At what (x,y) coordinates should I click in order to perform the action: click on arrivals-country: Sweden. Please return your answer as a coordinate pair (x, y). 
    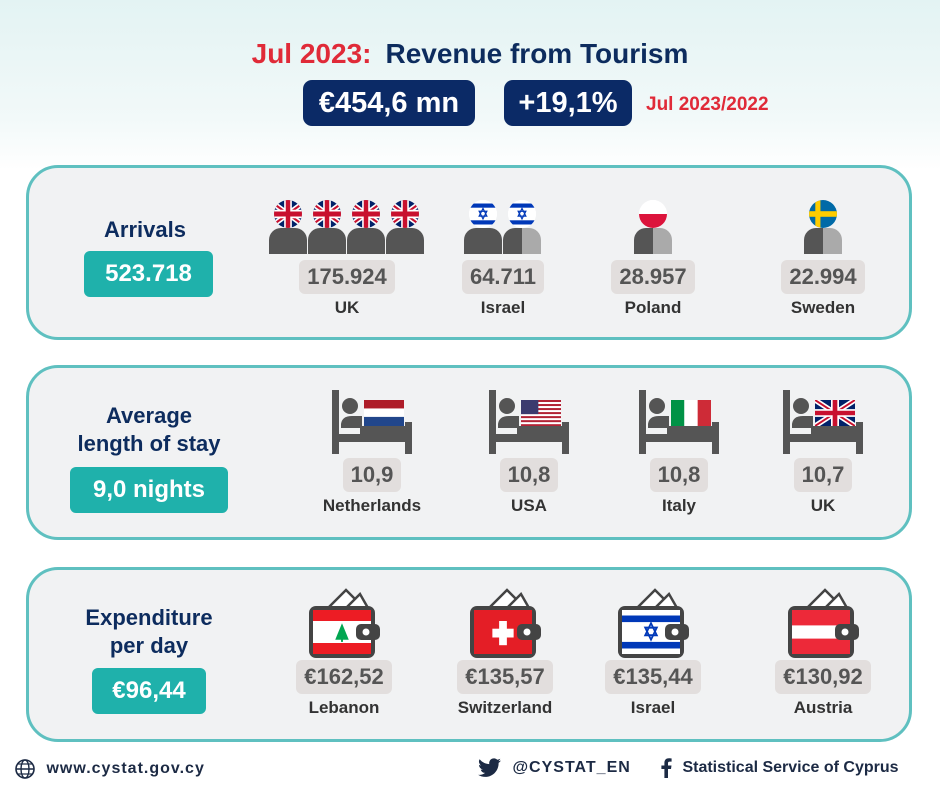
    Looking at the image, I should click on (823, 307).